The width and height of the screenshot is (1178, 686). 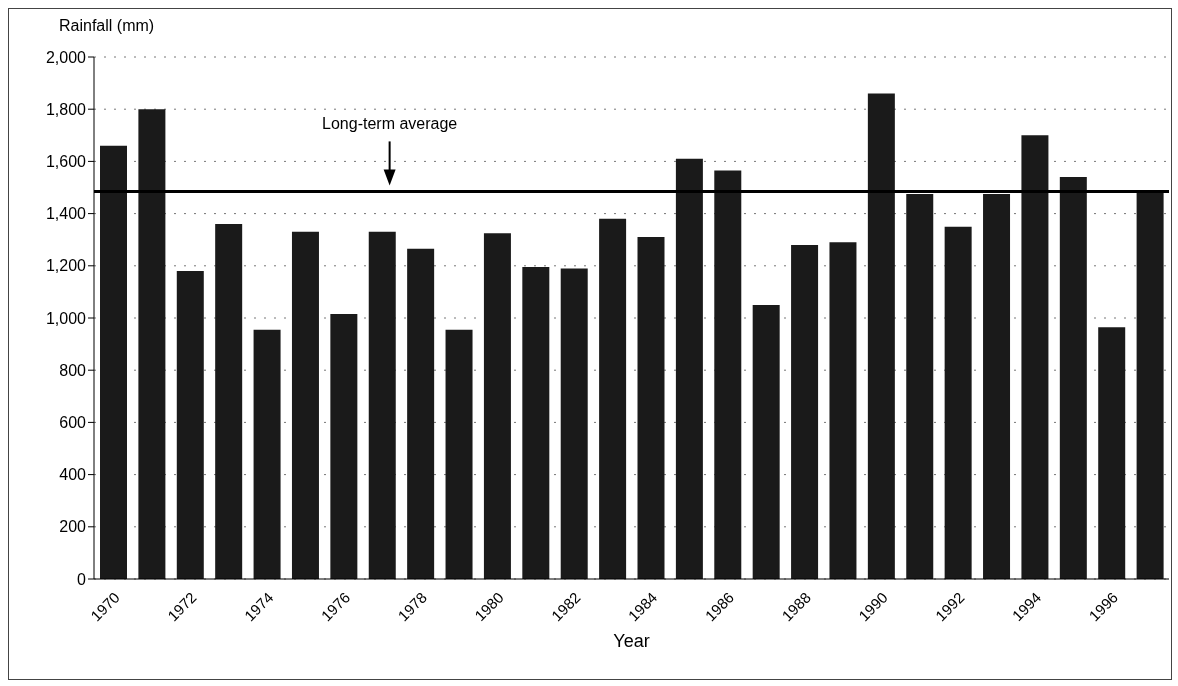 I want to click on y-tick-label: 600, so click(x=73, y=423).